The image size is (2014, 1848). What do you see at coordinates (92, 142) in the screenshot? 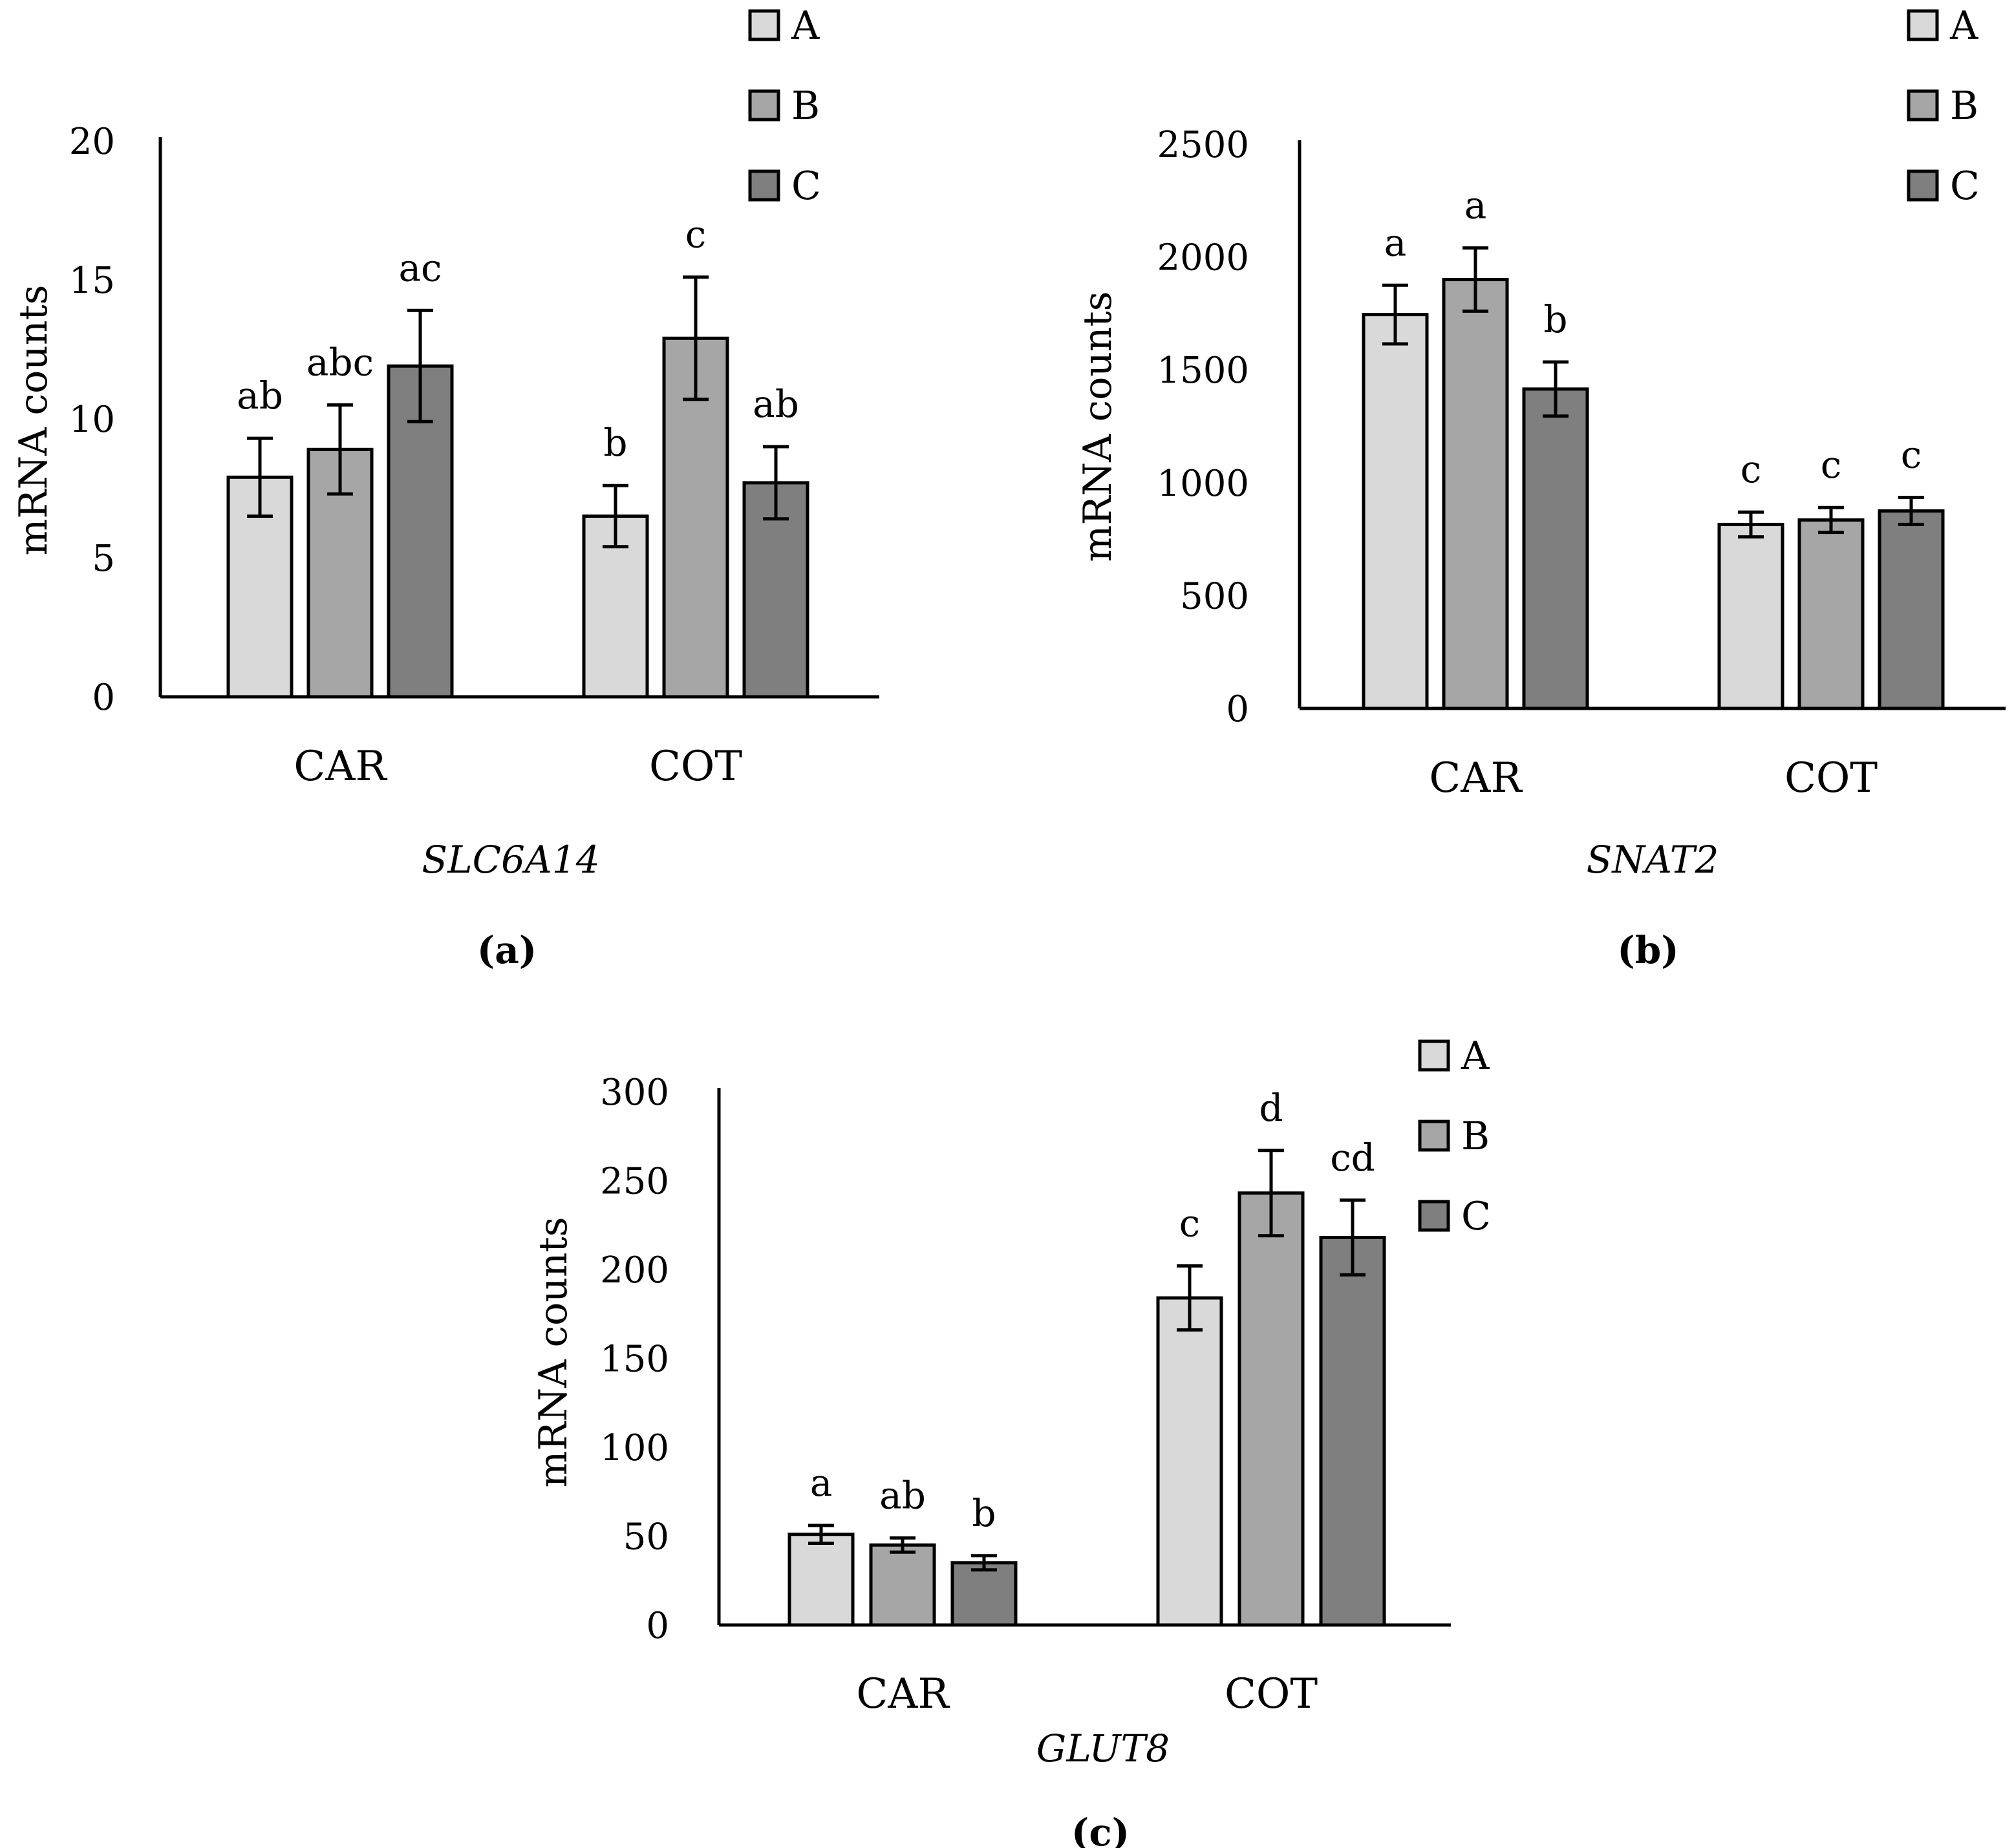
I see `y-tick-label: 20` at bounding box center [92, 142].